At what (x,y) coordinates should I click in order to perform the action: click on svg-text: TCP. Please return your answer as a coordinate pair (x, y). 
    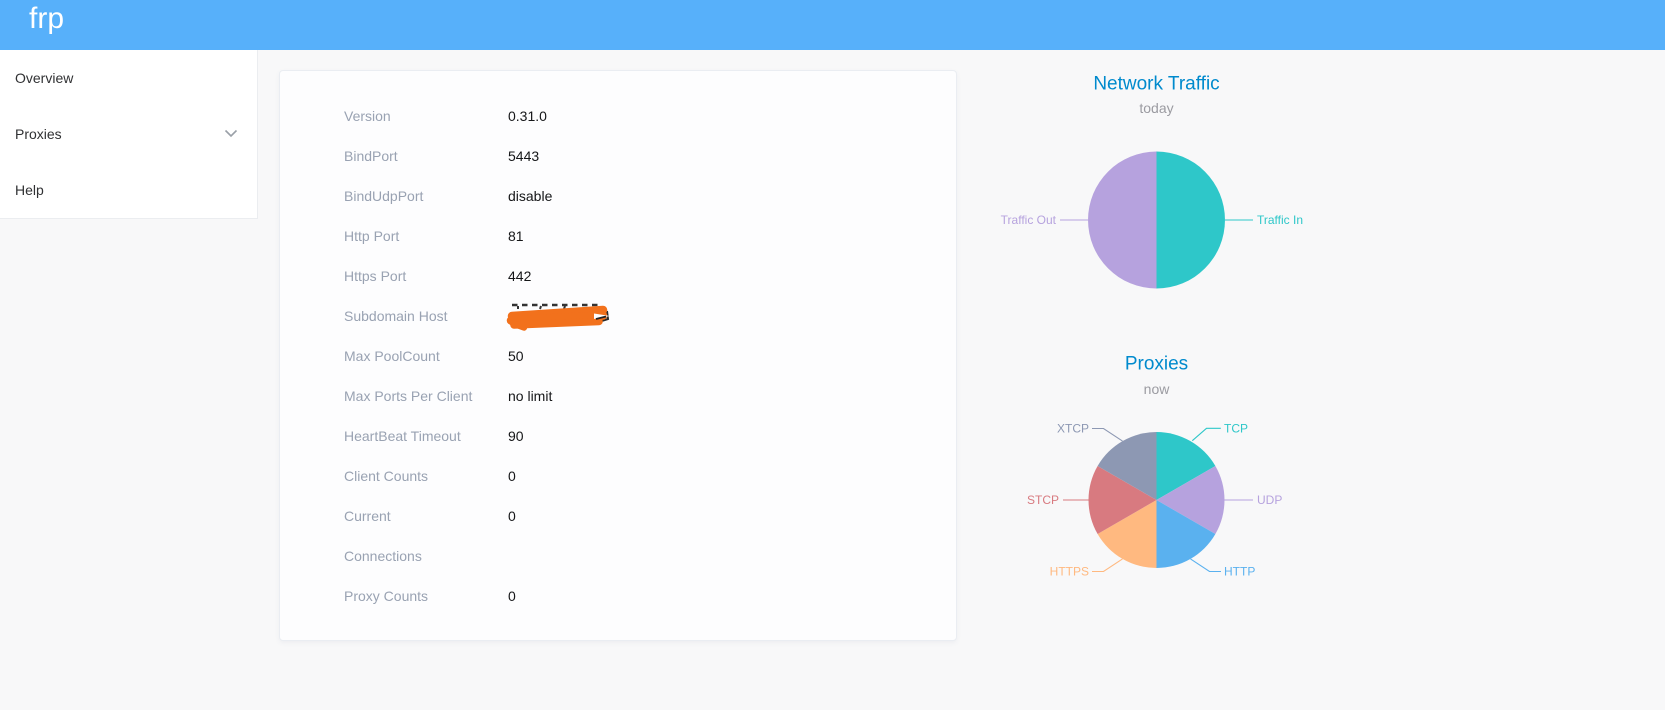
    Looking at the image, I should click on (1236, 429).